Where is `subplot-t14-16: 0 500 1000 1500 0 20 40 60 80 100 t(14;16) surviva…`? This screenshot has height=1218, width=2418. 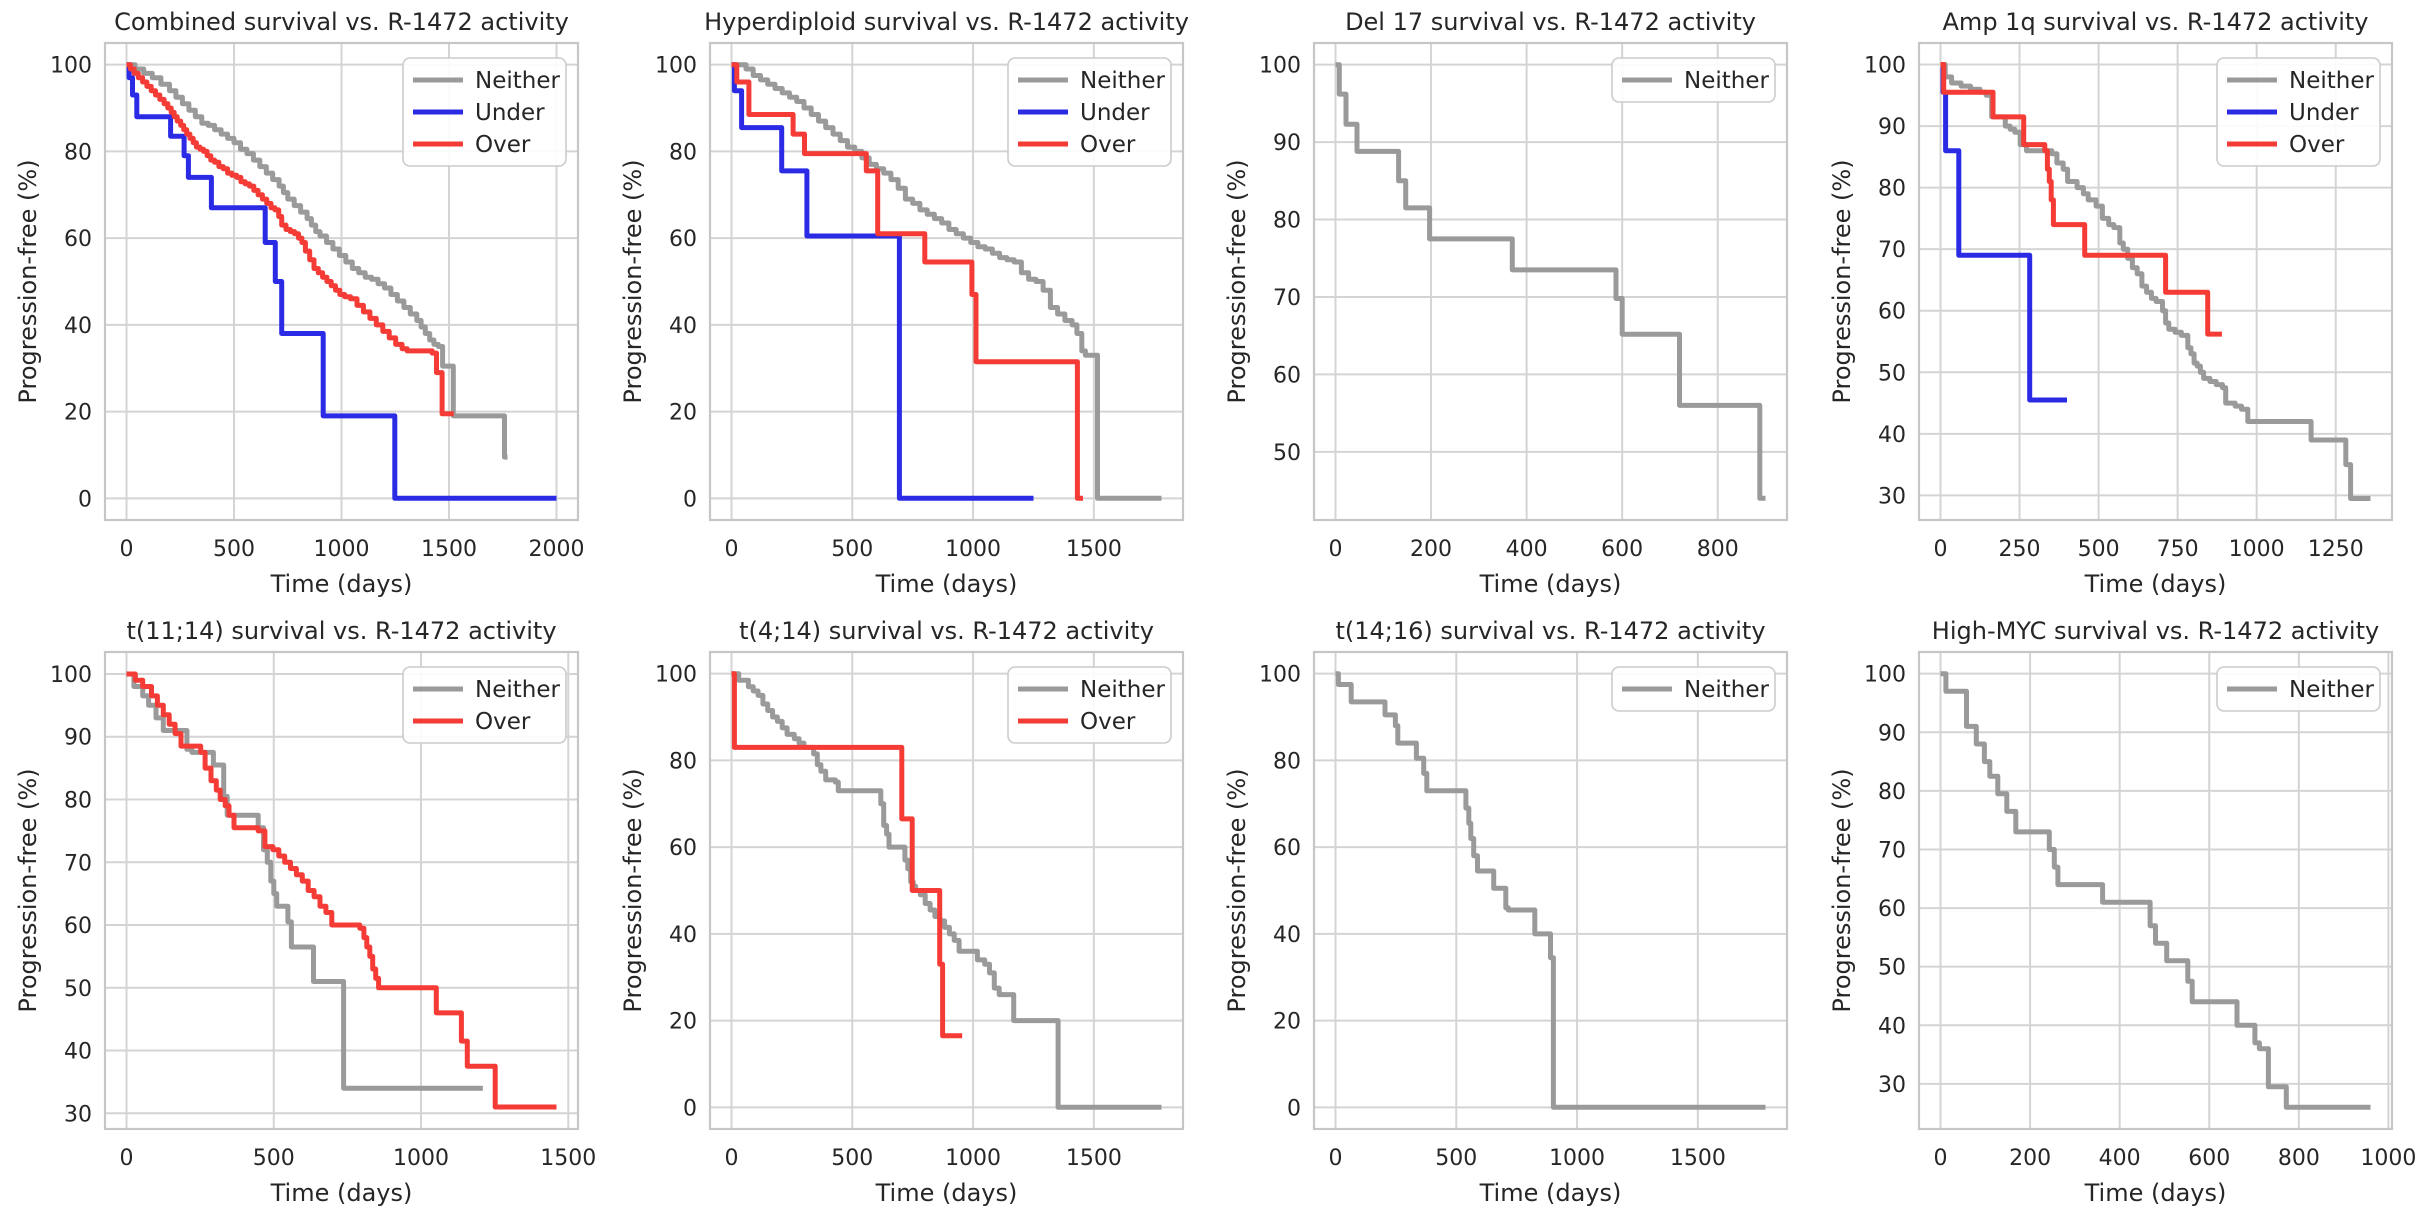
subplot-t14-16: 0 500 1000 1500 0 20 40 60 80 100 t(14;16) surviva… is located at coordinates (1511, 913).